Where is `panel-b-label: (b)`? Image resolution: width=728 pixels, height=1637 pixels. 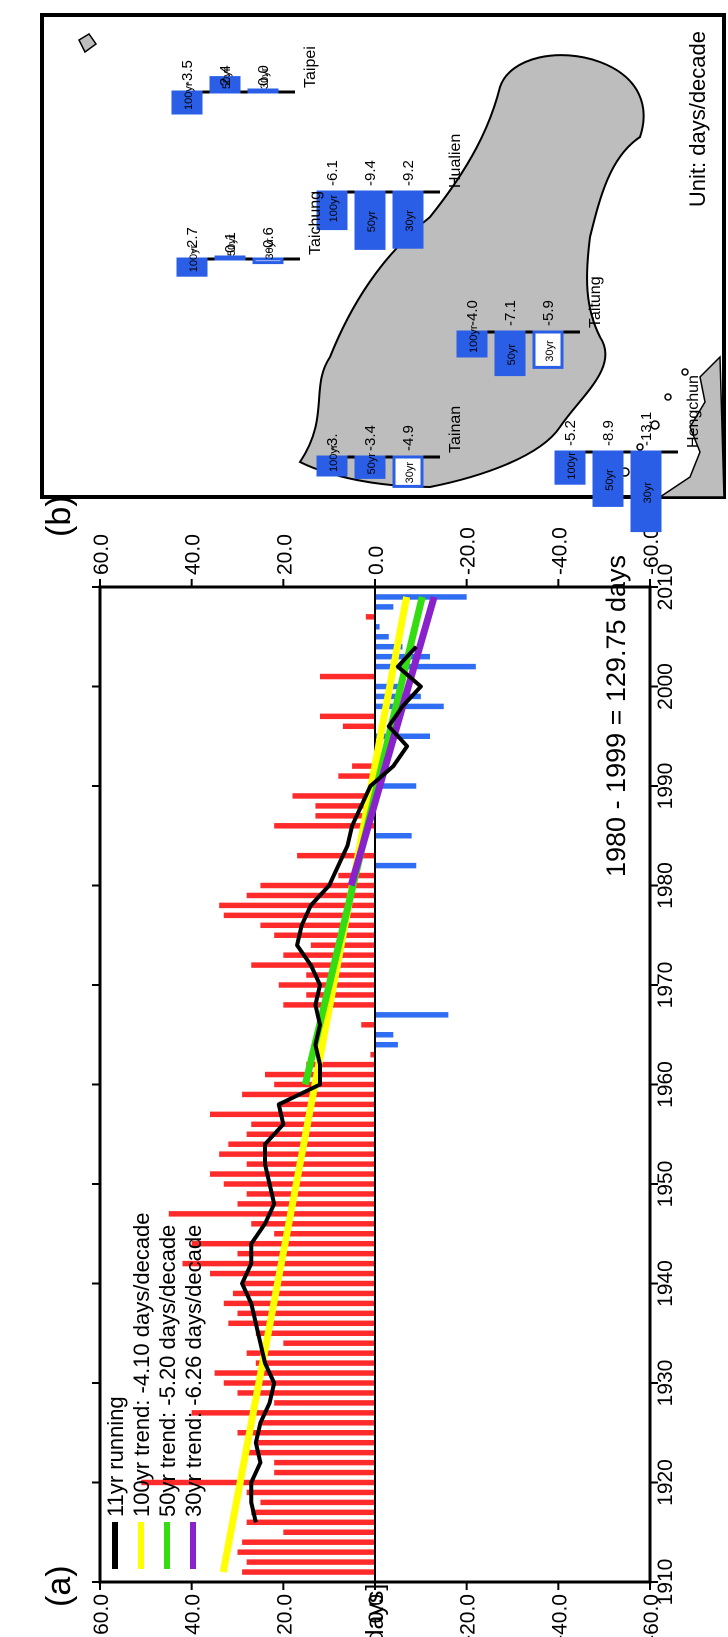 panel-b-label: (b) is located at coordinates (59, 516).